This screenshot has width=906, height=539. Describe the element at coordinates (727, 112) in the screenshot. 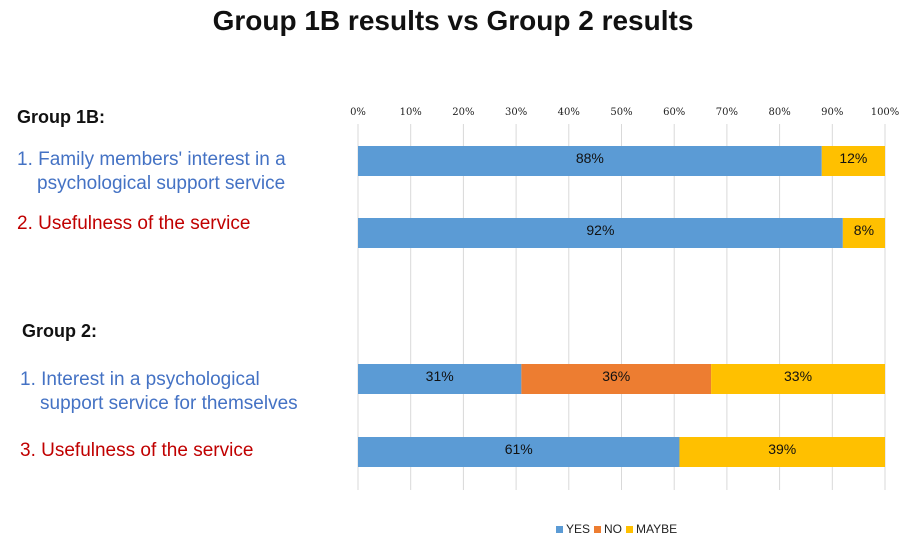

I see `x-tick-label: 70%` at that location.